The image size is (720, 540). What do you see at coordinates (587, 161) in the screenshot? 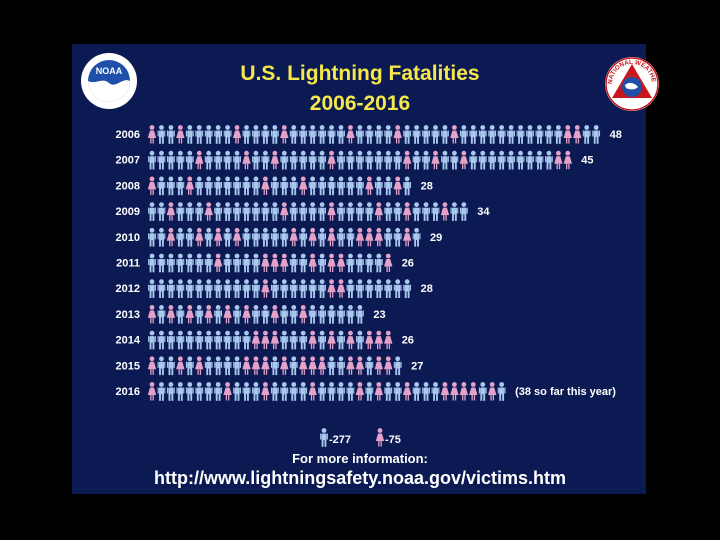
I see `value-label: 45` at bounding box center [587, 161].